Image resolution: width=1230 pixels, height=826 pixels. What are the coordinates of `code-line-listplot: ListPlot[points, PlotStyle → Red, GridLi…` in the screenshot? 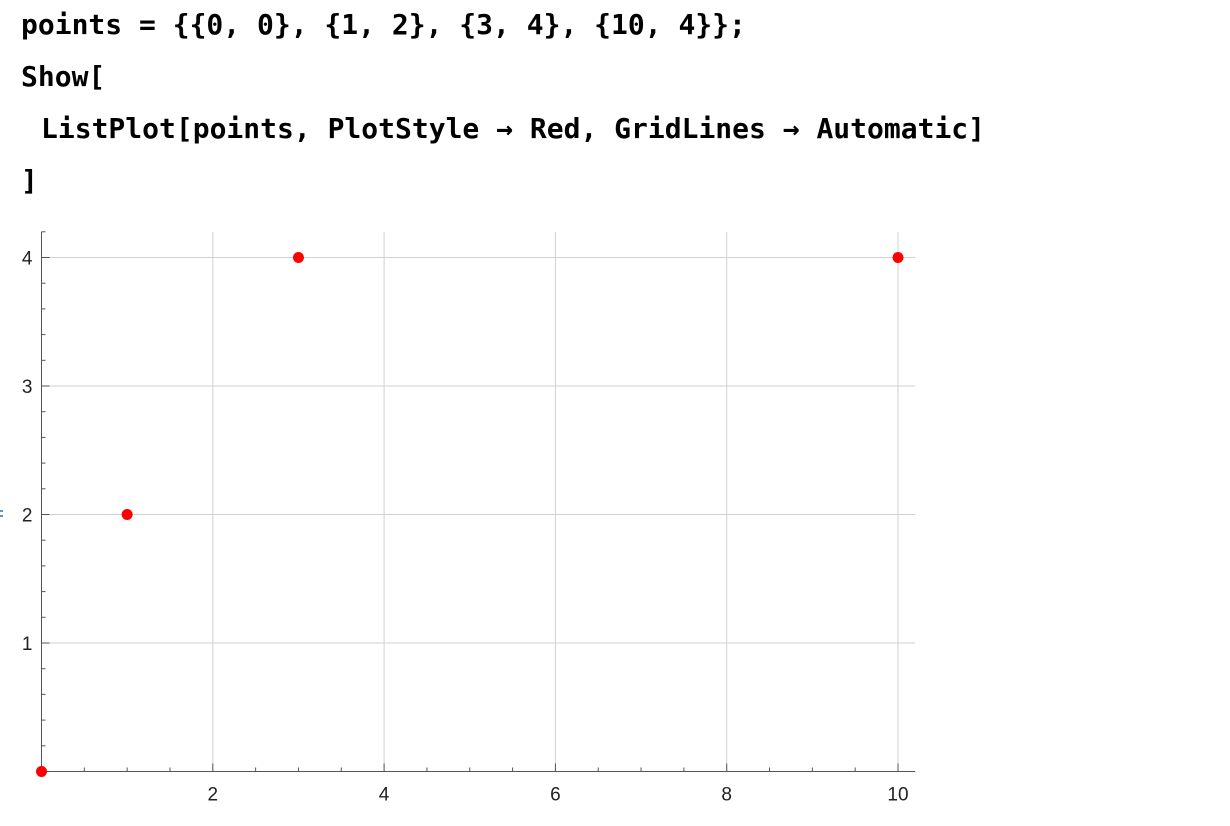 It's located at (513, 128).